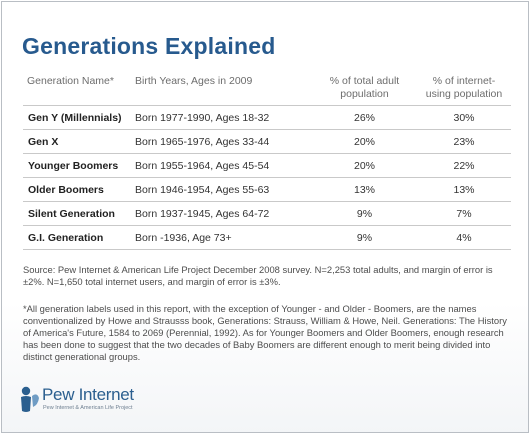  I want to click on generation-name: G.I. Generation, so click(77, 237).